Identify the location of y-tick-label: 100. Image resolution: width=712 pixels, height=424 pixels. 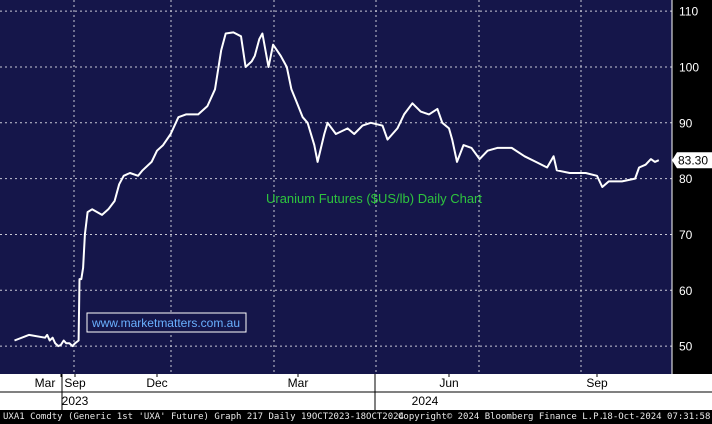
(689, 67).